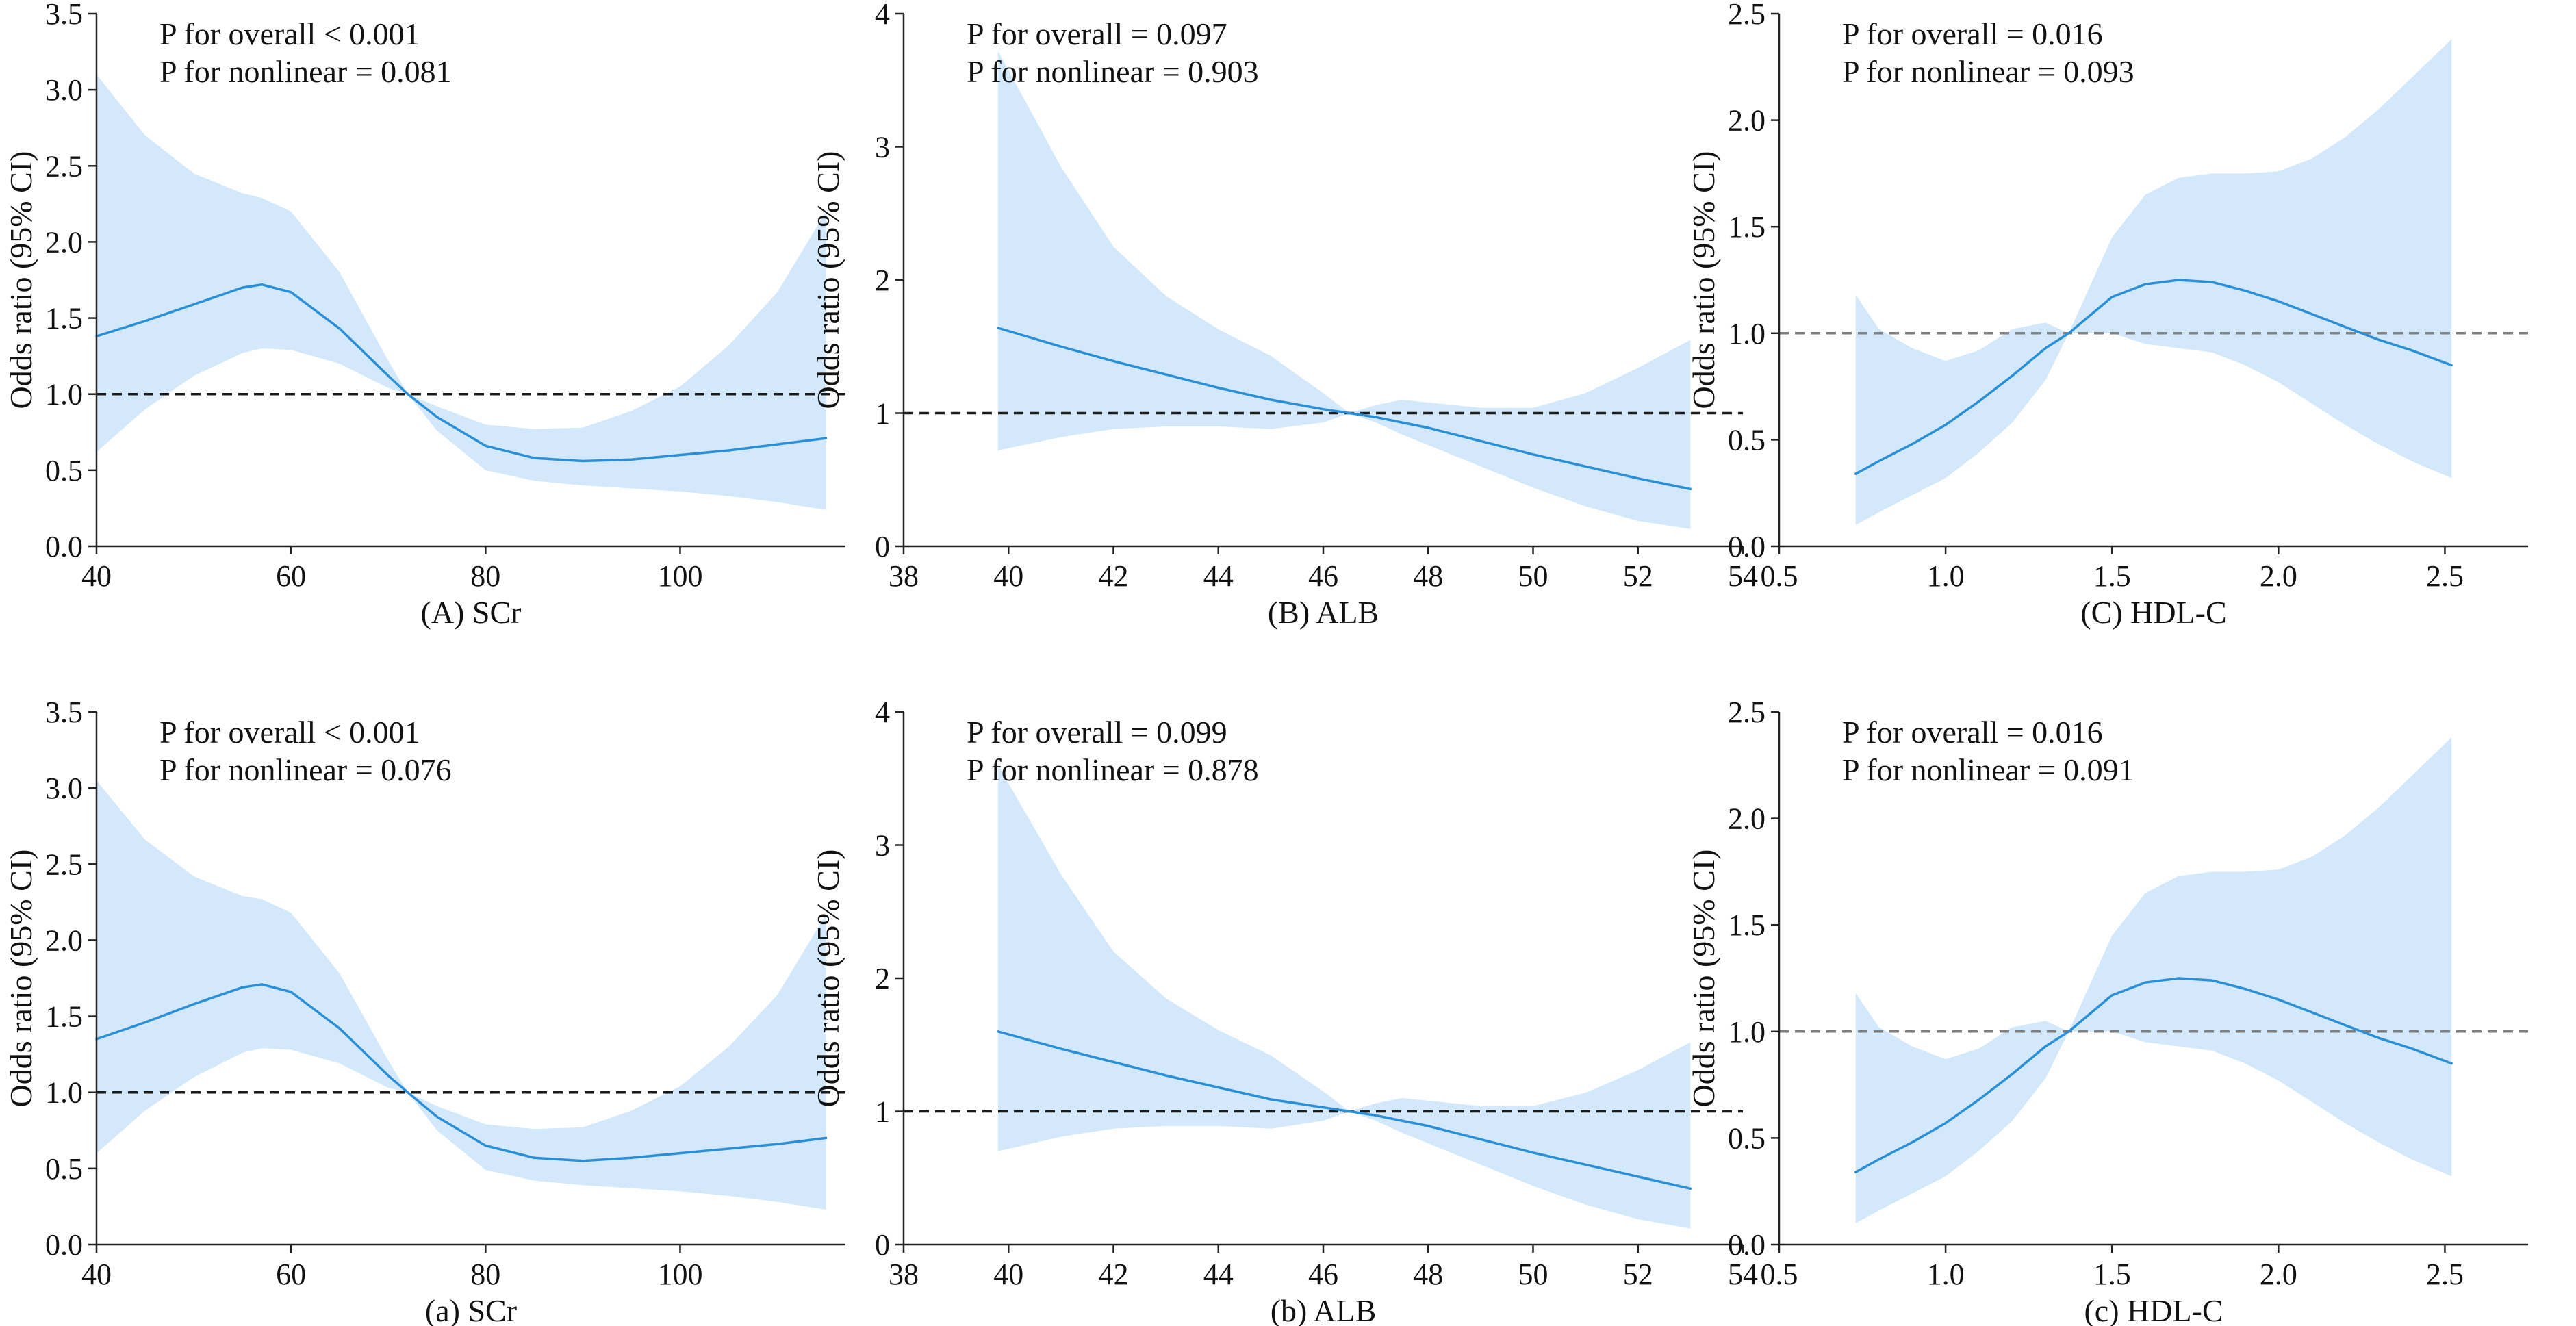  Describe the element at coordinates (2153, 612) in the screenshot. I see `x-axis-label: (C) HDL-C` at that location.